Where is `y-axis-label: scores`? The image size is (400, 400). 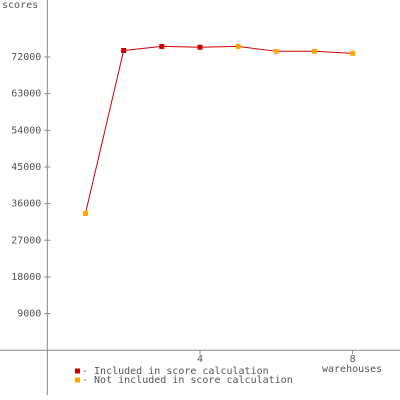 y-axis-label: scores is located at coordinates (20, 5).